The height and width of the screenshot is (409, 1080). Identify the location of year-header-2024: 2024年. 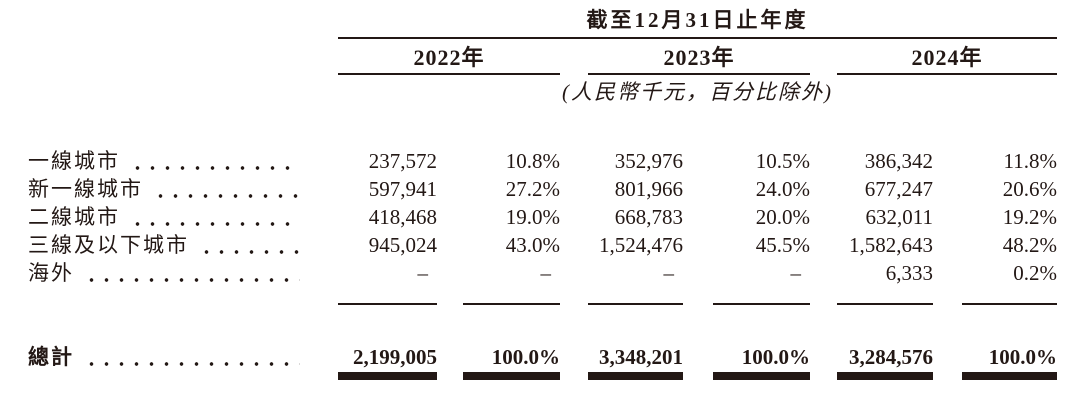
(947, 57).